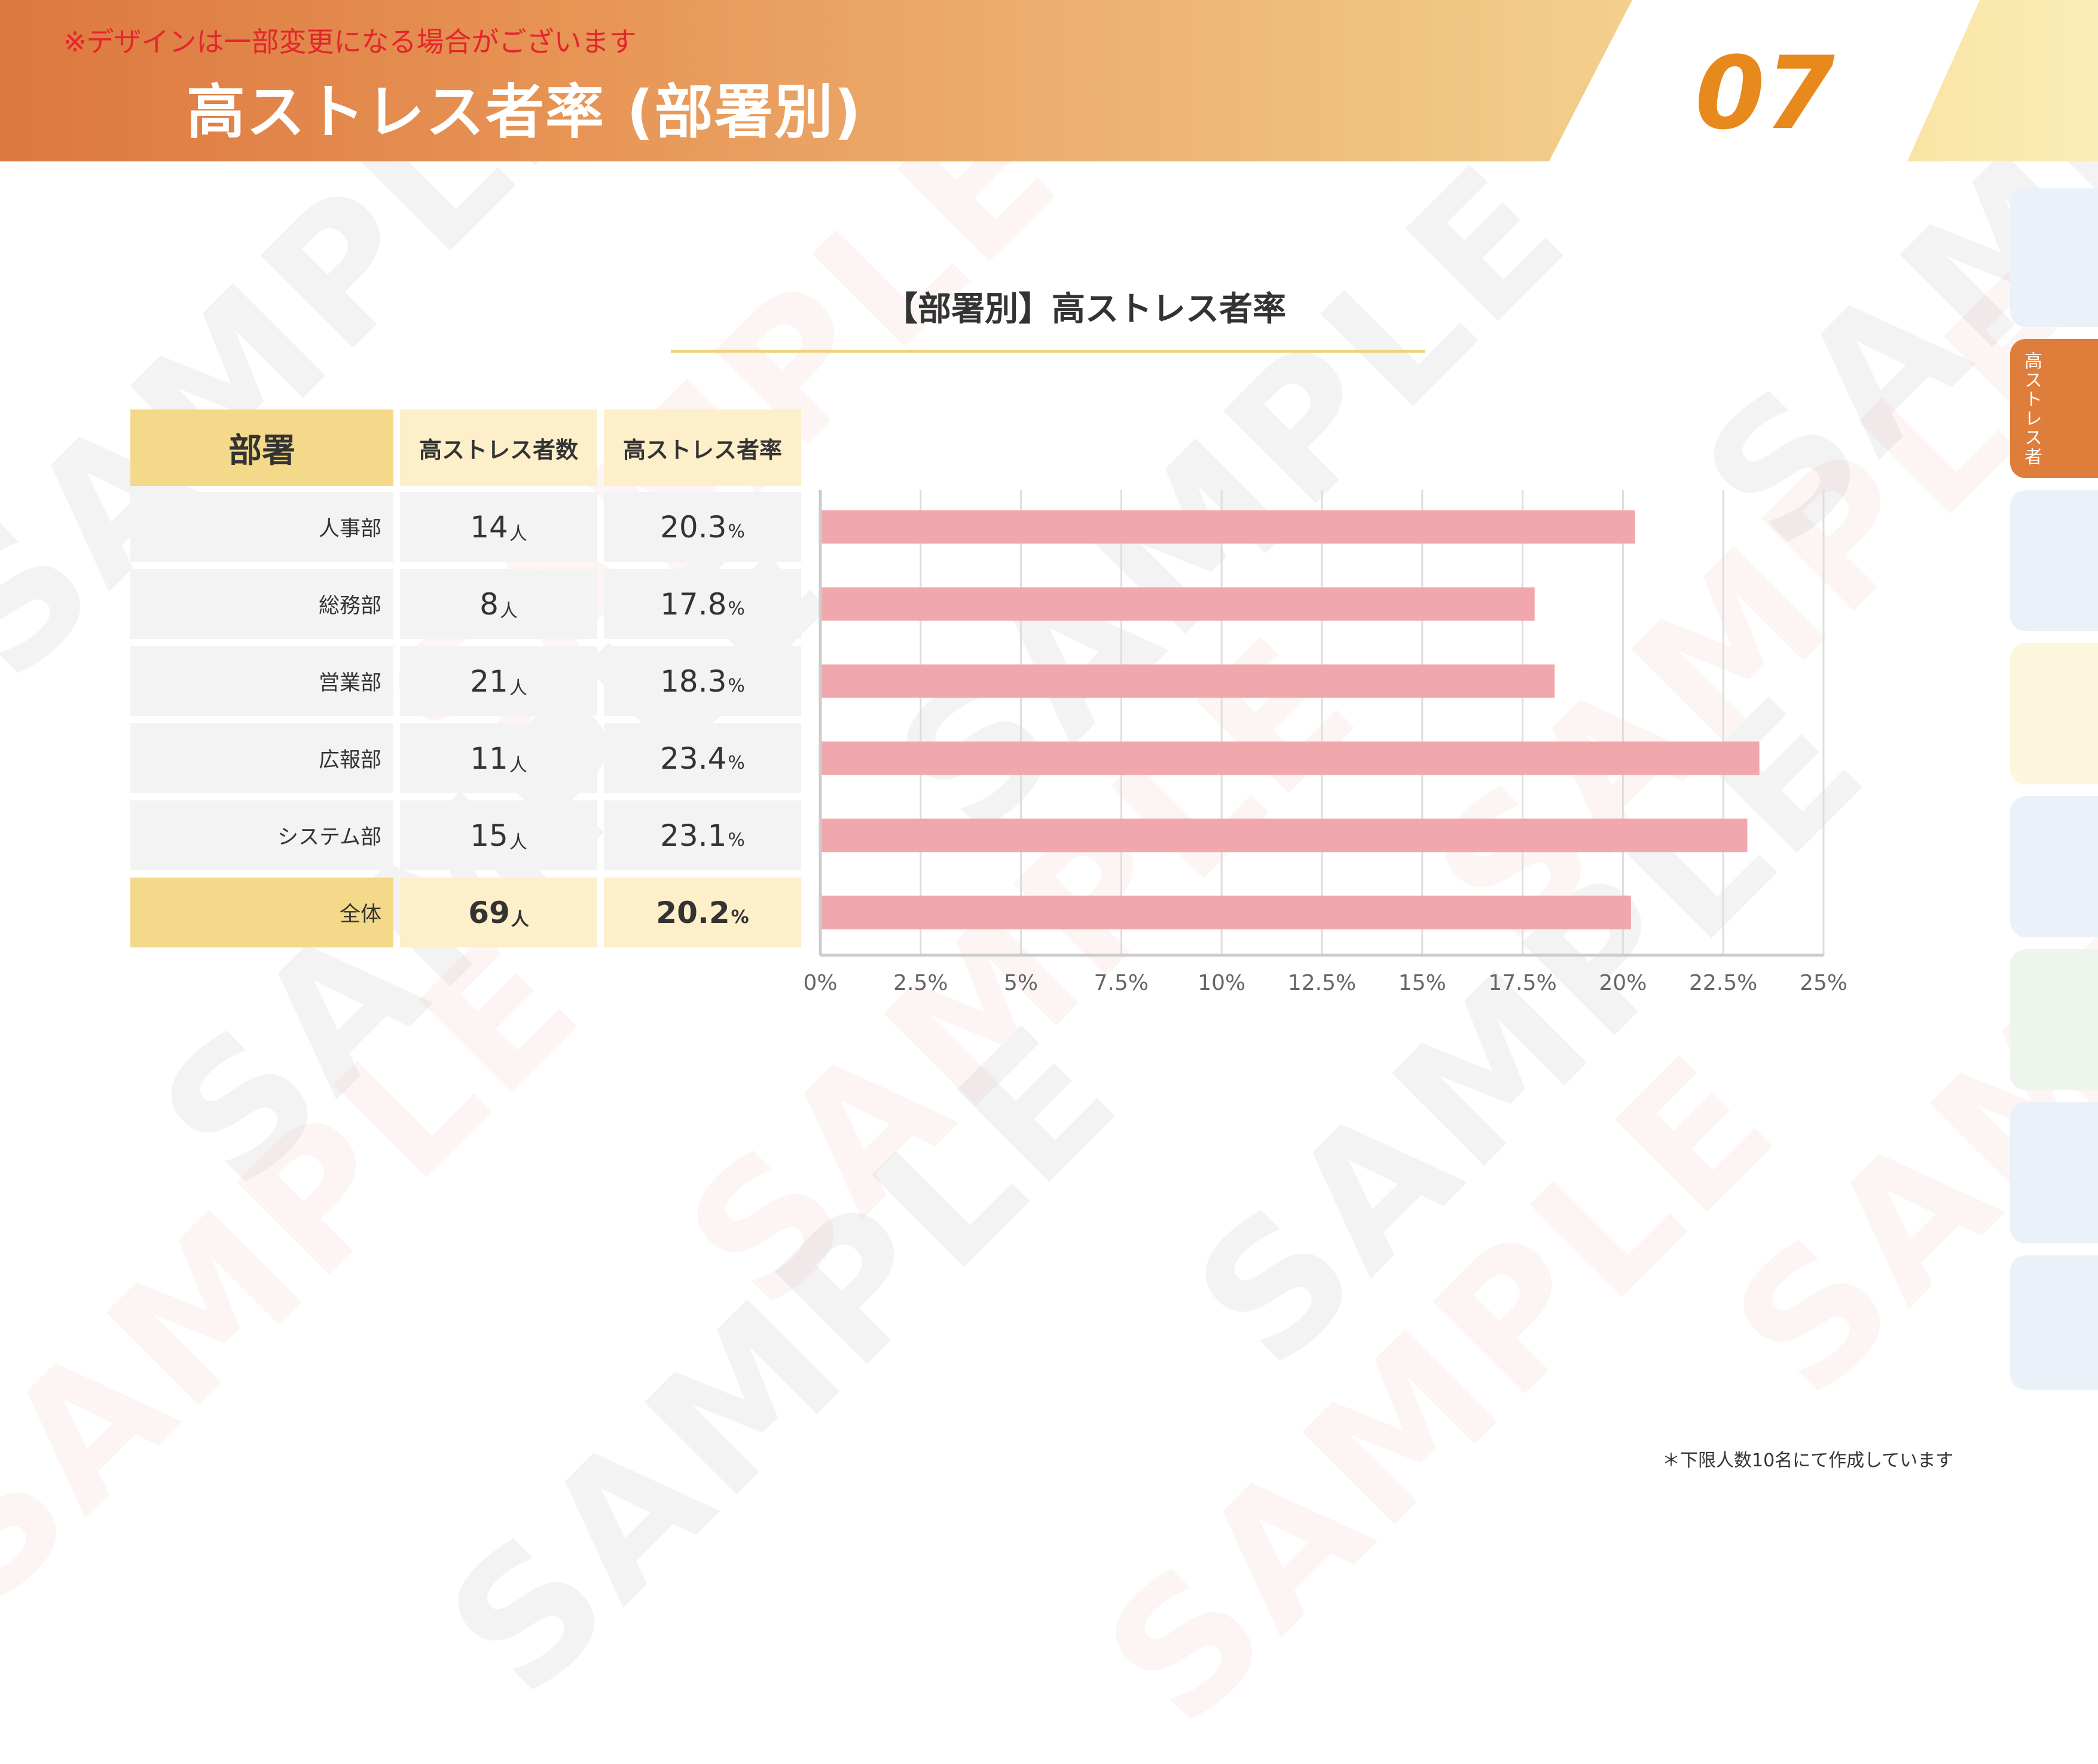 The height and width of the screenshot is (1764, 2098). Describe the element at coordinates (1723, 983) in the screenshot. I see `x-tick-label: 22.5%` at that location.